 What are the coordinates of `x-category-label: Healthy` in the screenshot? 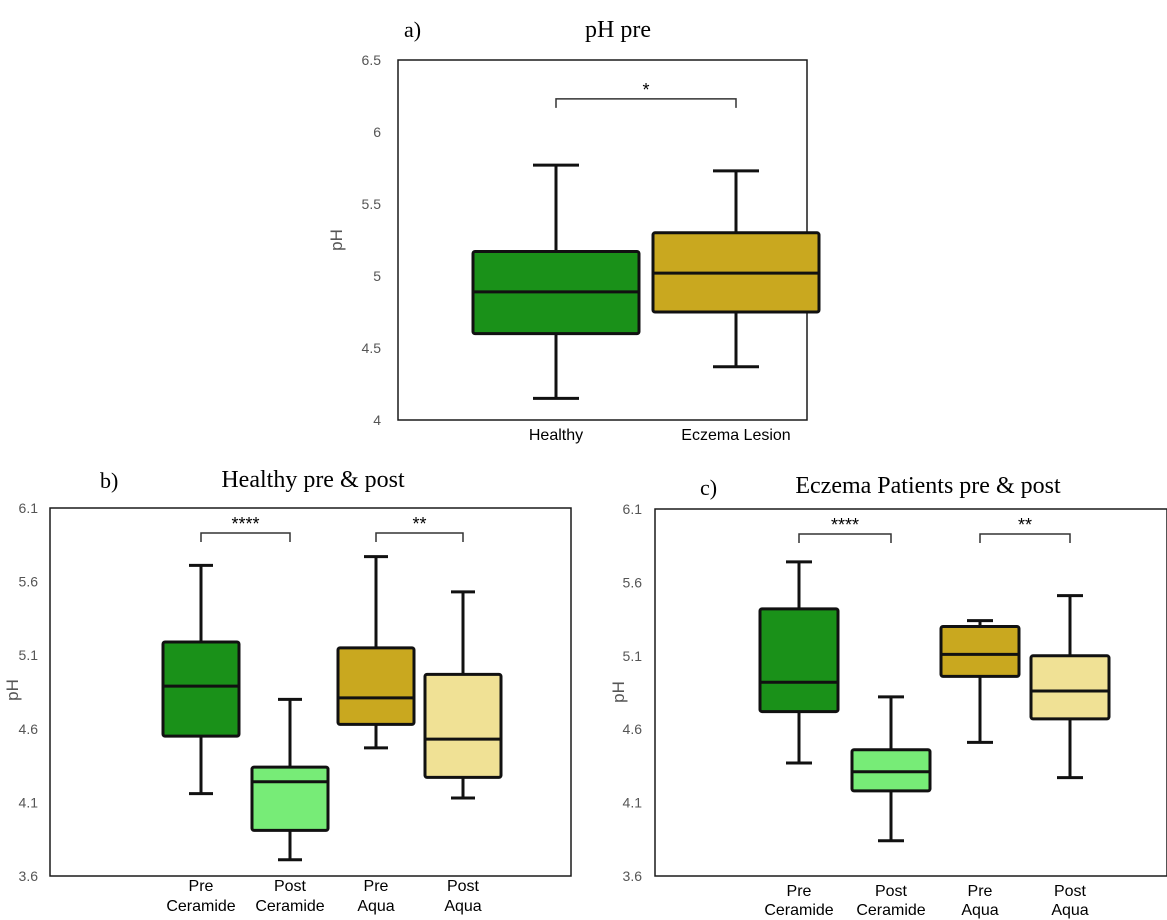 It's located at (556, 435).